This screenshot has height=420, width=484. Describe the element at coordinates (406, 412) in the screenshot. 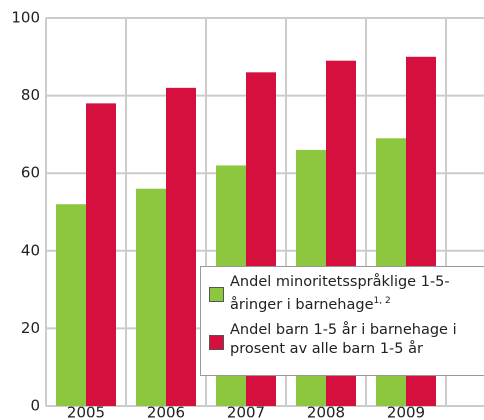

I see `x-tick-label: 2009` at that location.